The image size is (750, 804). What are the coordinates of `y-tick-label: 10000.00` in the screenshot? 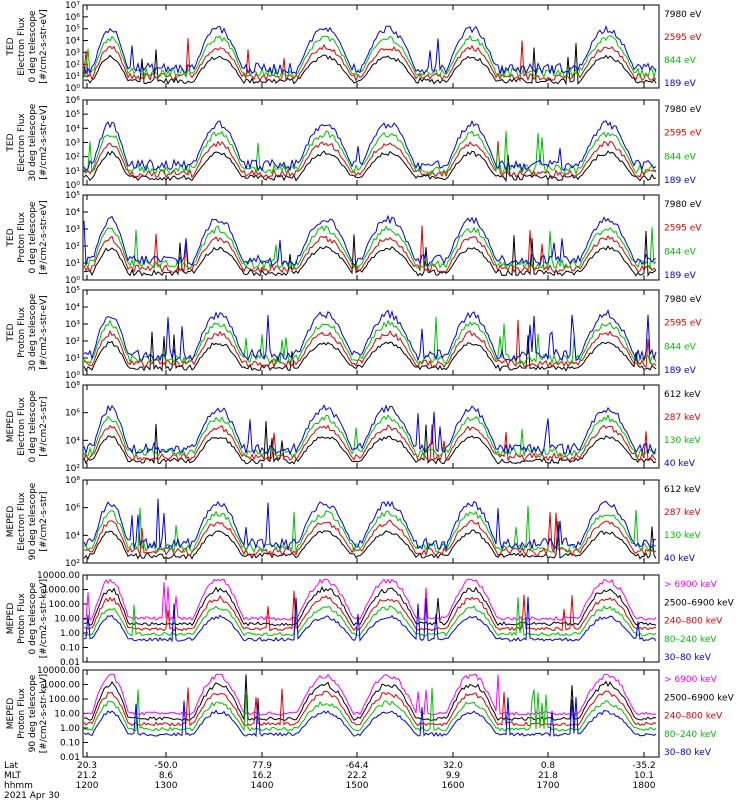 It's located at (58, 576).